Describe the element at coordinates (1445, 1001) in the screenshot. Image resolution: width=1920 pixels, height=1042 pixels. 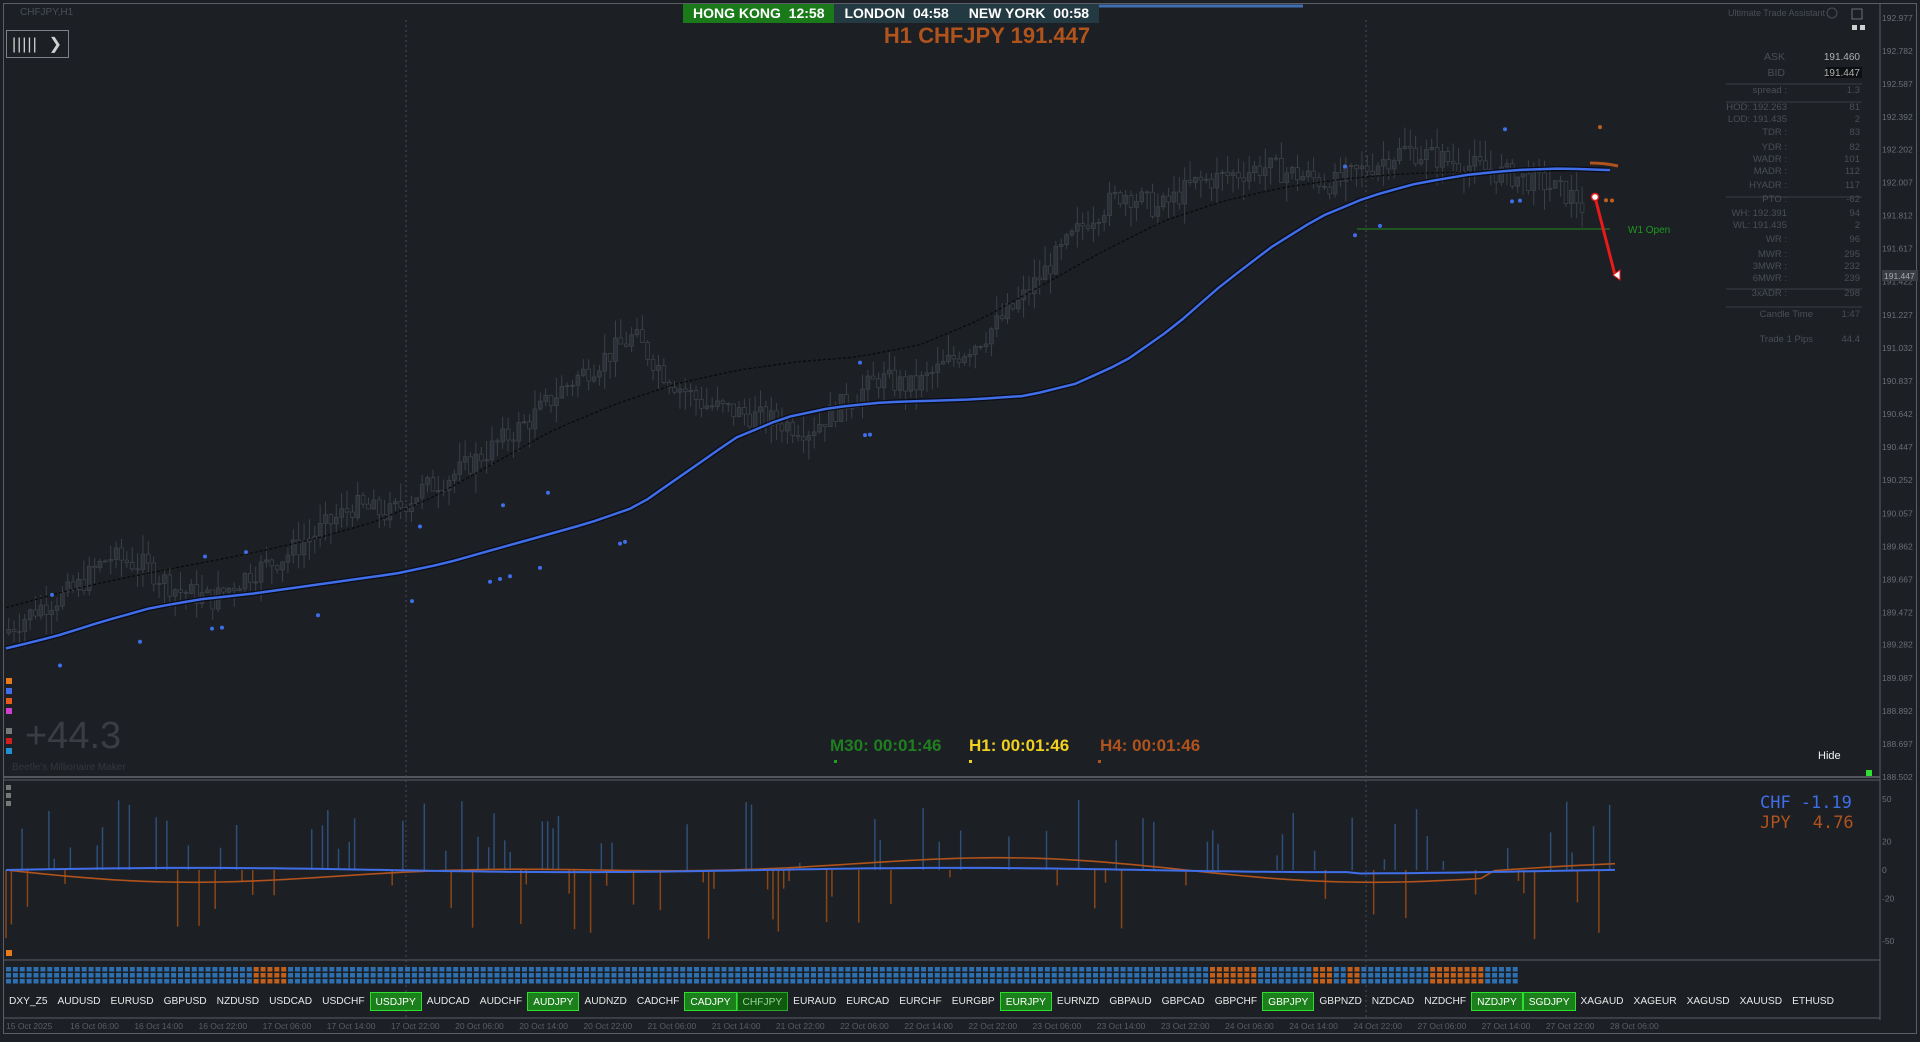
I see `symbol-nzdchf: NZDCHF` at that location.